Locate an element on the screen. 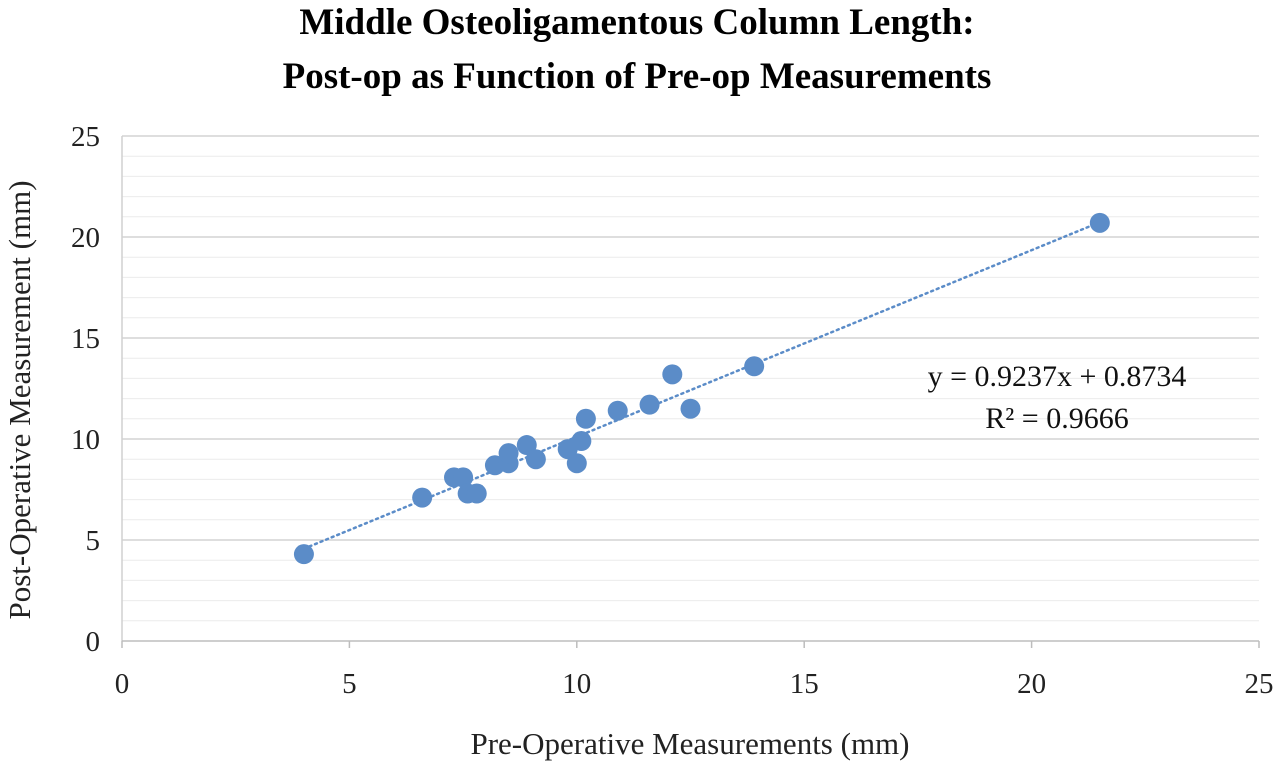 The image size is (1280, 766). x-tick-label: 0 is located at coordinates (122, 684).